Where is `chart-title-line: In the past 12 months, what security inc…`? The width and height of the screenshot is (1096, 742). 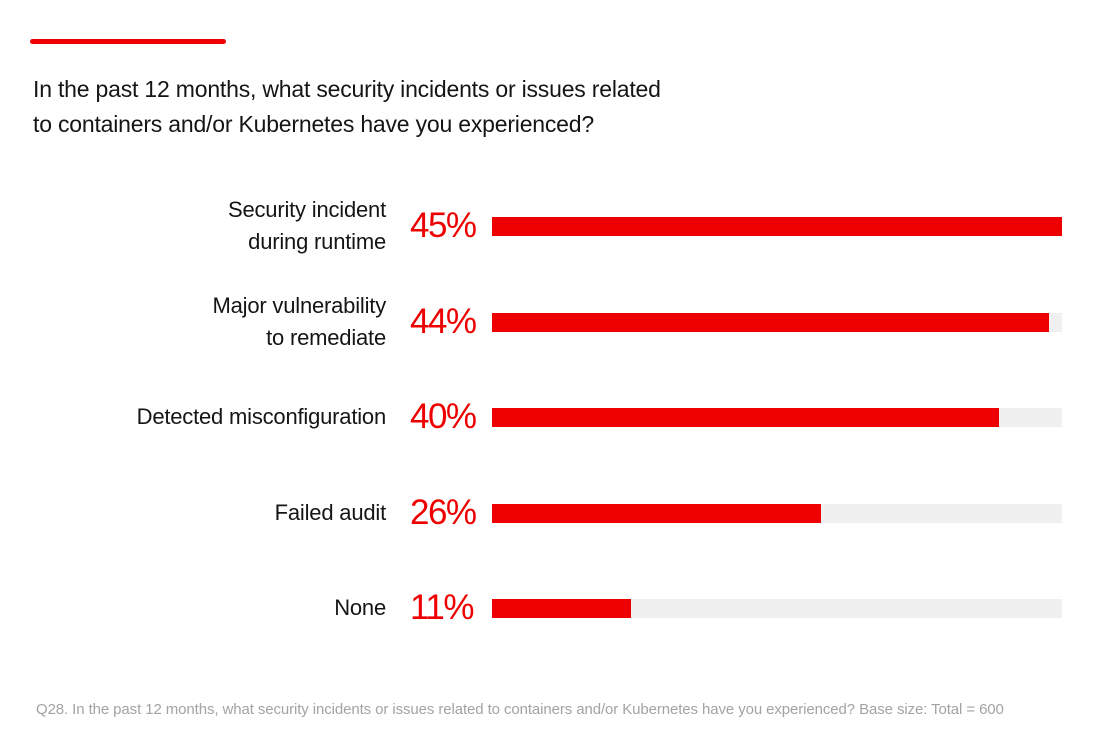
chart-title-line: In the past 12 months, what security inc… is located at coordinates (347, 89).